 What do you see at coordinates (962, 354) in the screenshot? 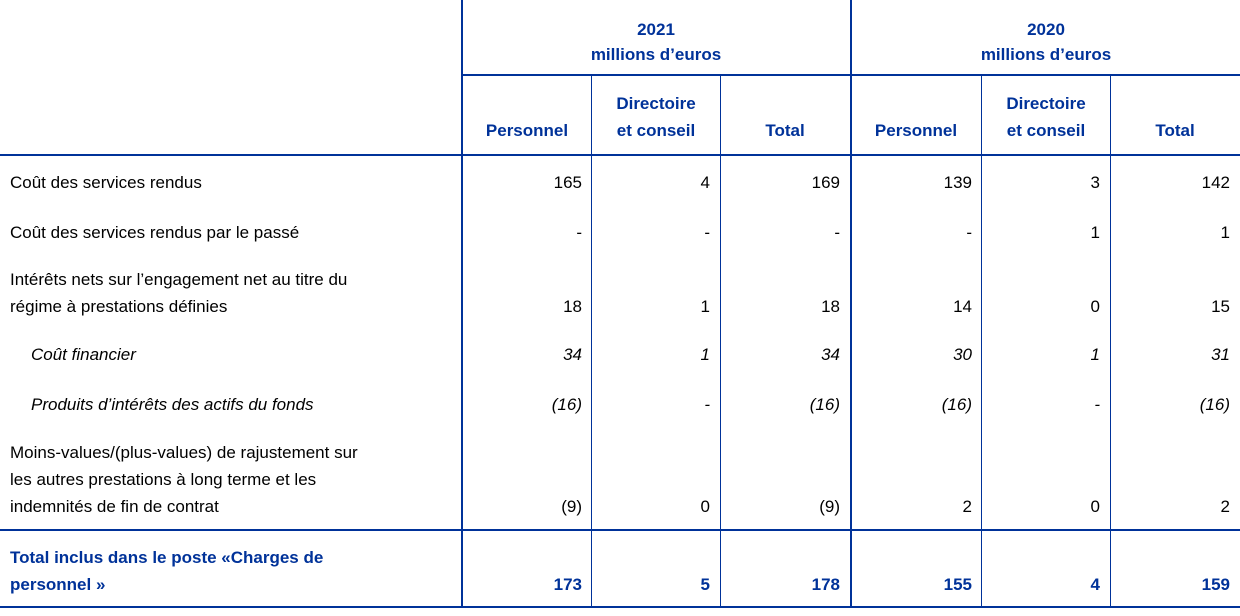
I see `cell-value: 30` at bounding box center [962, 354].